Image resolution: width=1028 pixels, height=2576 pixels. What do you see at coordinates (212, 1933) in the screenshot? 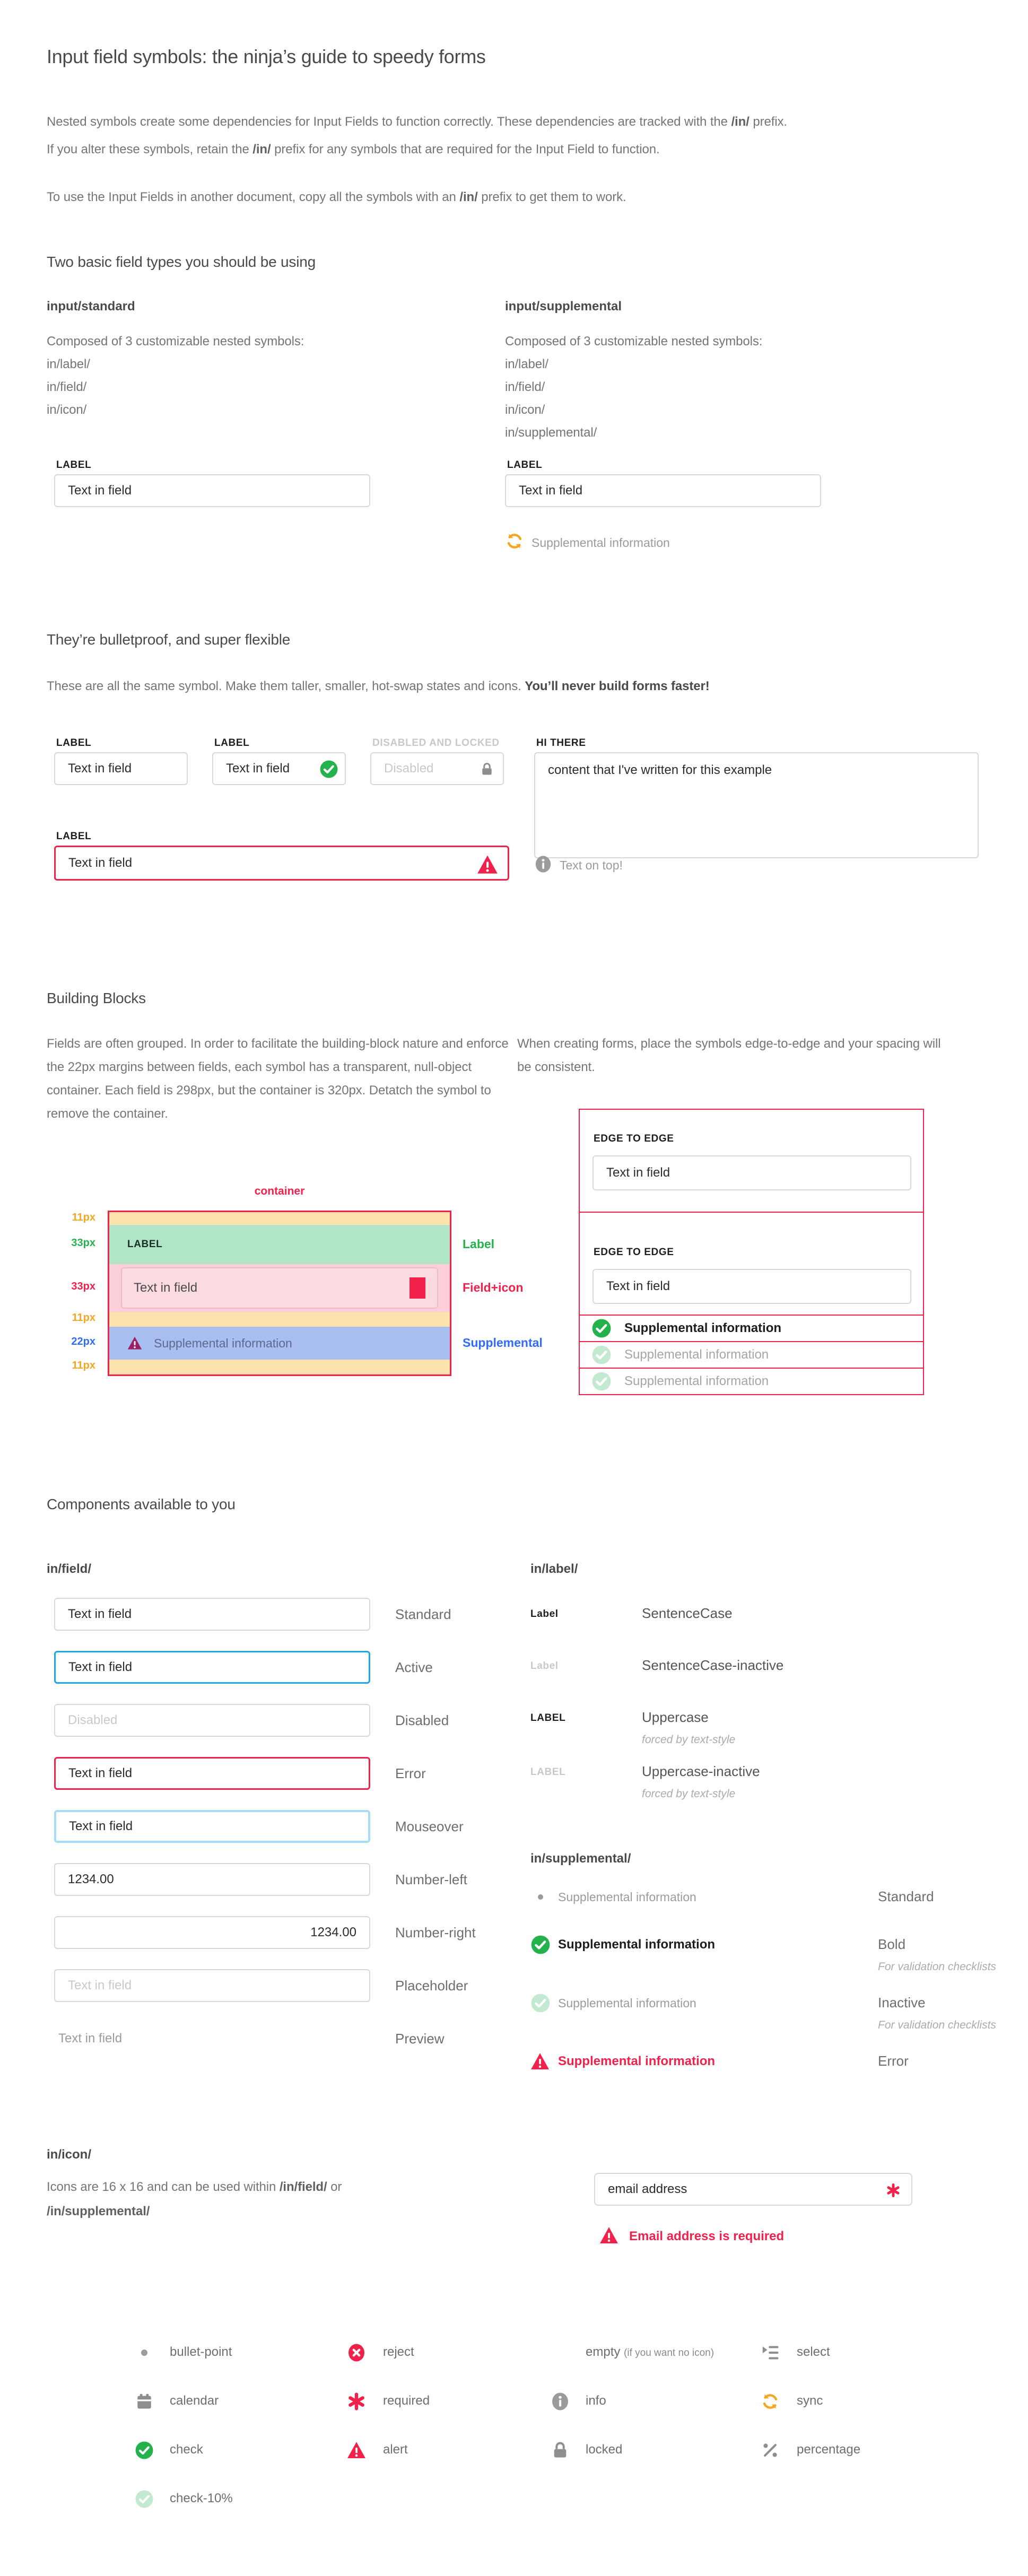
I see `infield-number-right: 1234.00` at bounding box center [212, 1933].